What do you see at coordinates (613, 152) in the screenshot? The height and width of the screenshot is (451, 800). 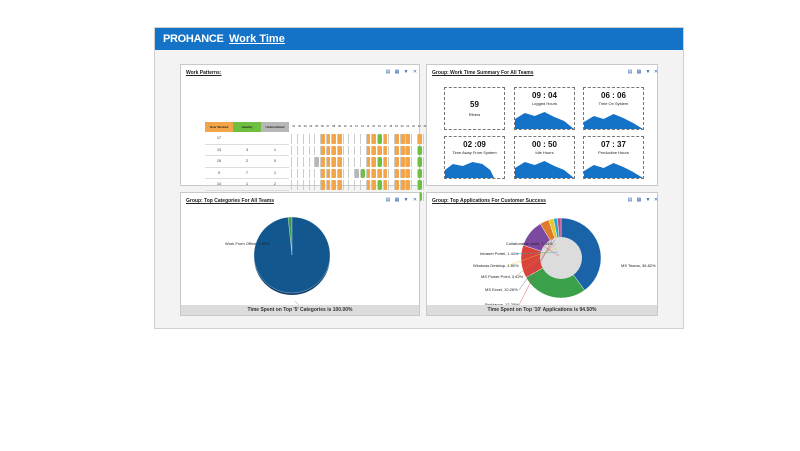 I see `summary-label: Productive Hours` at bounding box center [613, 152].